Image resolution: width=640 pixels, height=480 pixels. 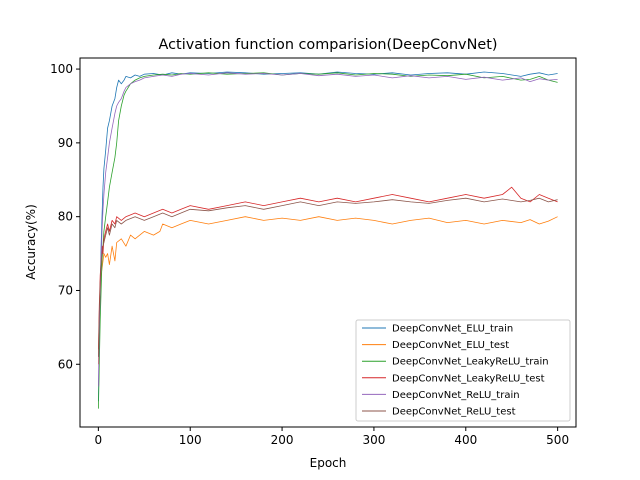 What do you see at coordinates (452, 329) in the screenshot?
I see `legend-label: DeepConvNet_ELU_train` at bounding box center [452, 329].